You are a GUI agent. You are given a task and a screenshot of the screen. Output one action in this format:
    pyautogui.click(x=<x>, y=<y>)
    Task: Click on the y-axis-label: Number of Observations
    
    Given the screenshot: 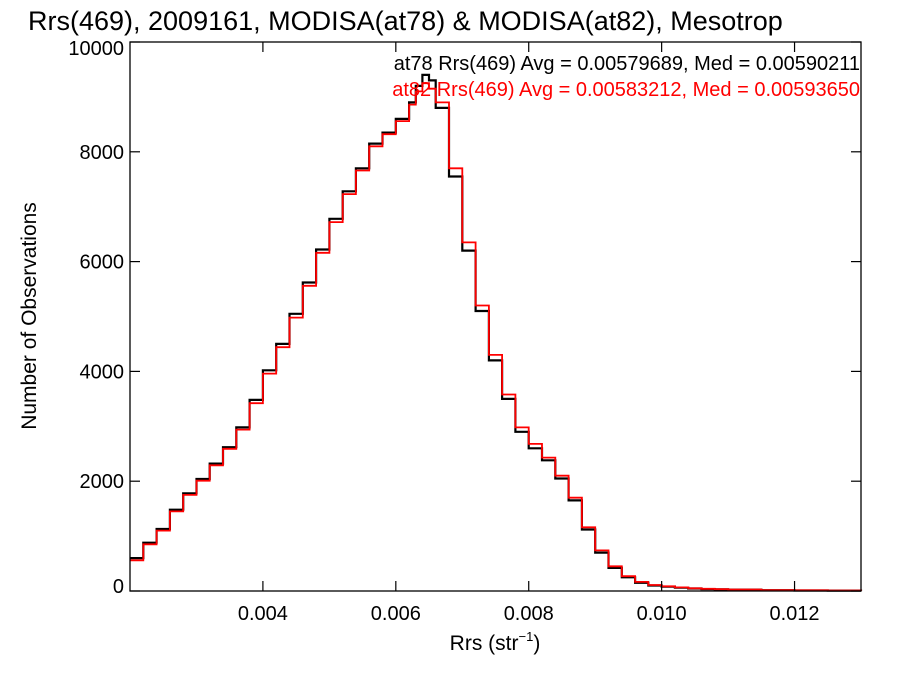 What is the action you would take?
    pyautogui.click(x=29, y=316)
    